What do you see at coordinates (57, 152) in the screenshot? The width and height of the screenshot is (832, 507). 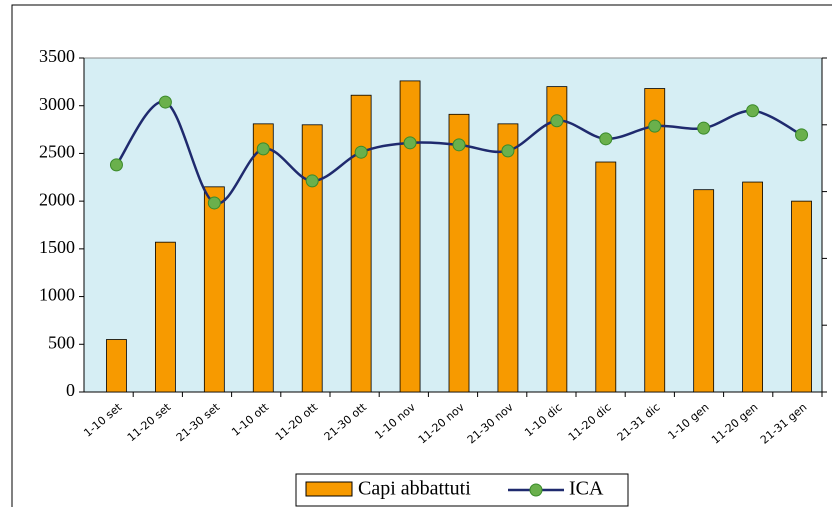 I see `y-tick-label: 2500` at bounding box center [57, 152].